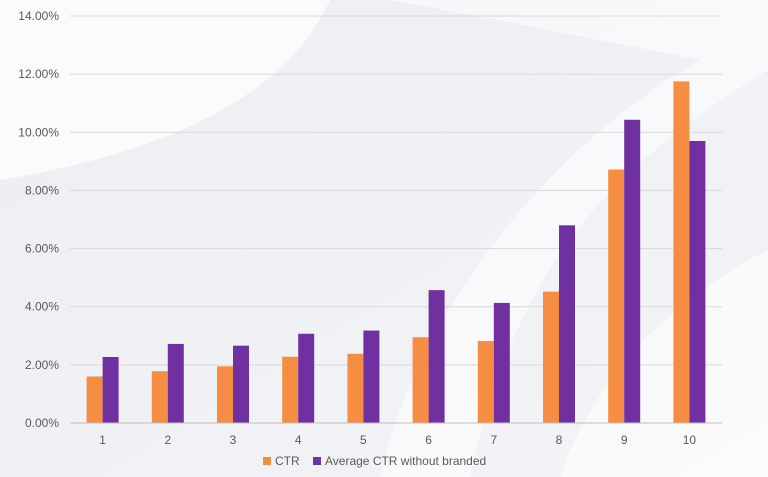 The height and width of the screenshot is (477, 768). I want to click on x-tick-label: 1, so click(102, 440).